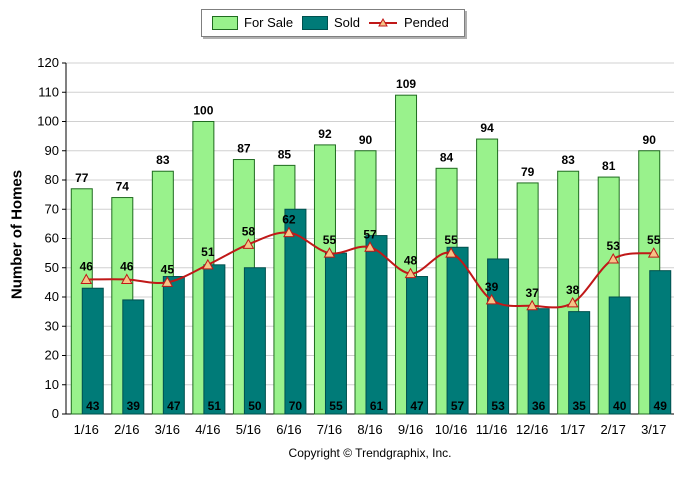 Image resolution: width=688 pixels, height=477 pixels. I want to click on legend-line-pended, so click(383, 22).